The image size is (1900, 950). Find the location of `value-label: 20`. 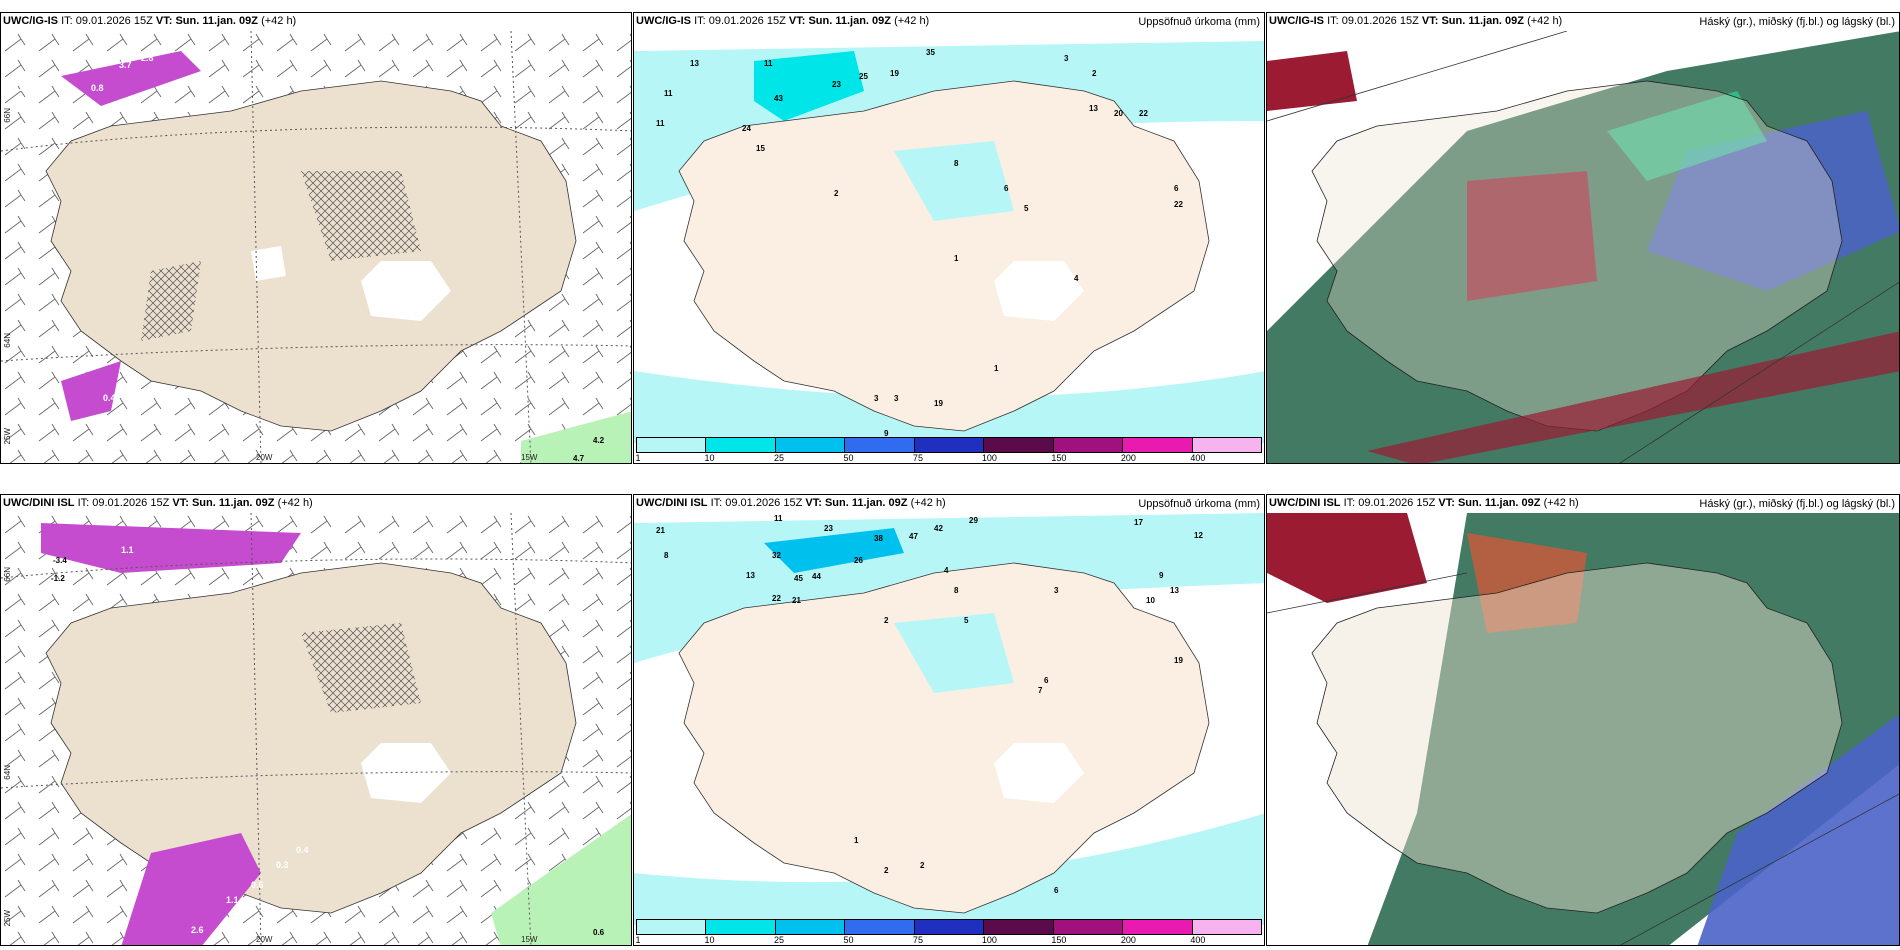

value-label: 20 is located at coordinates (1118, 113).